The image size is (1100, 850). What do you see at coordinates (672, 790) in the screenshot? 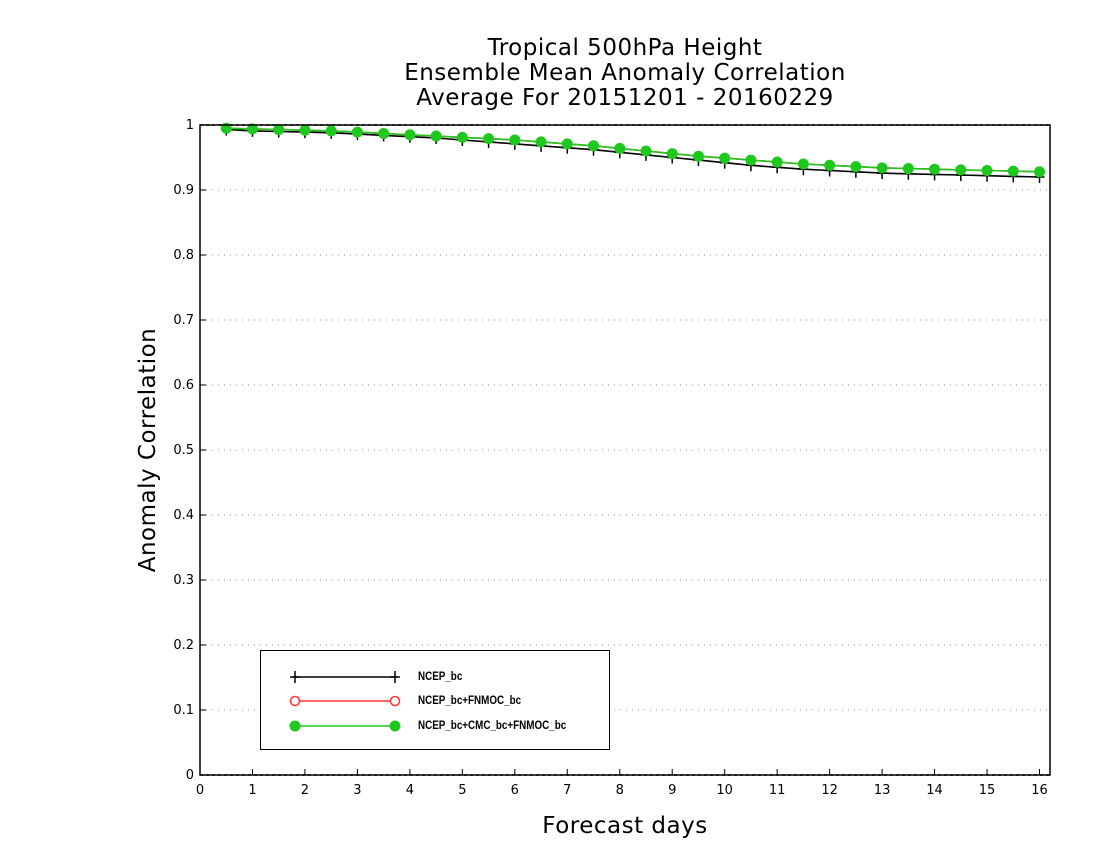
I see `x-tick-label: 9` at bounding box center [672, 790].